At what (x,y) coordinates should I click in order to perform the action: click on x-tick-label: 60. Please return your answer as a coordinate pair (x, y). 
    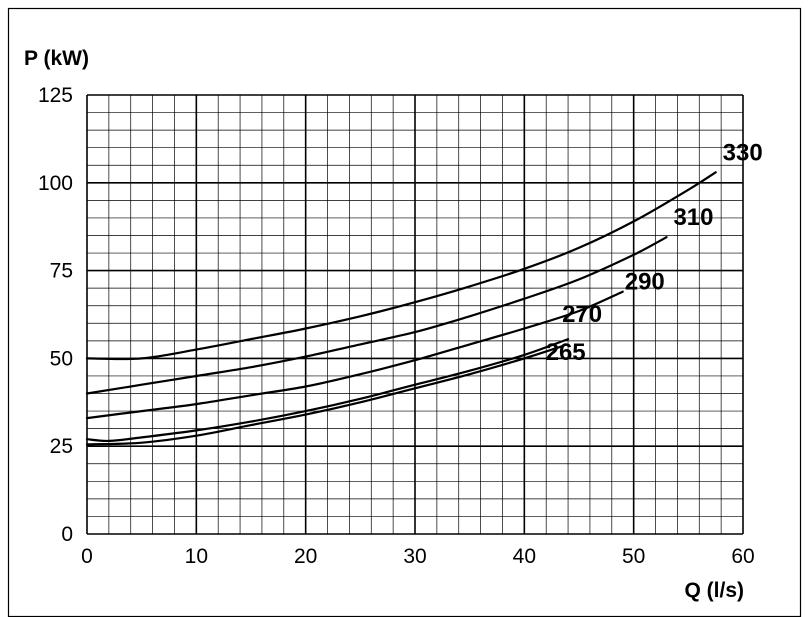
    Looking at the image, I should click on (742, 556).